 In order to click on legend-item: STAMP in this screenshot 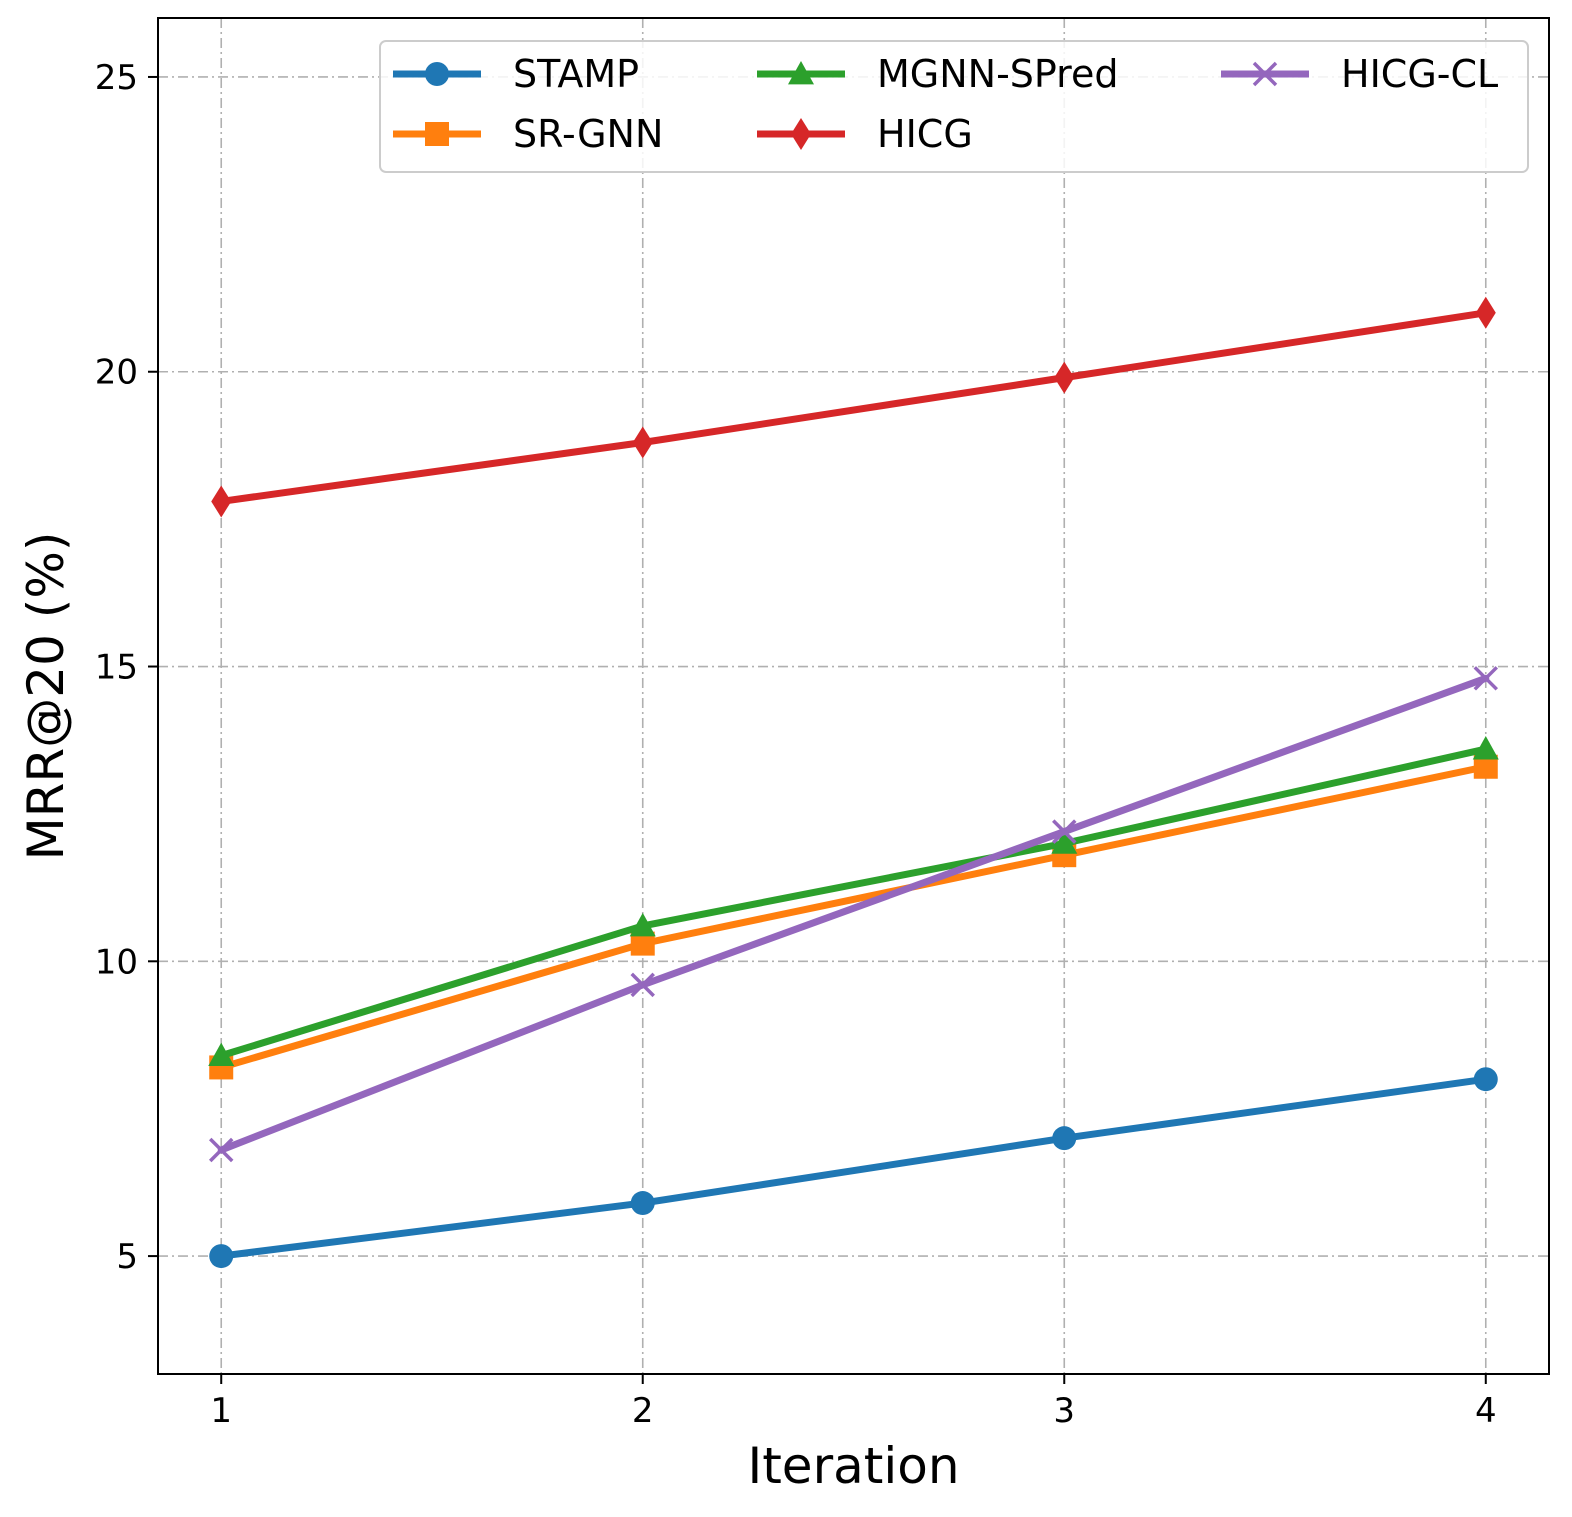, I will do `click(516, 74)`.